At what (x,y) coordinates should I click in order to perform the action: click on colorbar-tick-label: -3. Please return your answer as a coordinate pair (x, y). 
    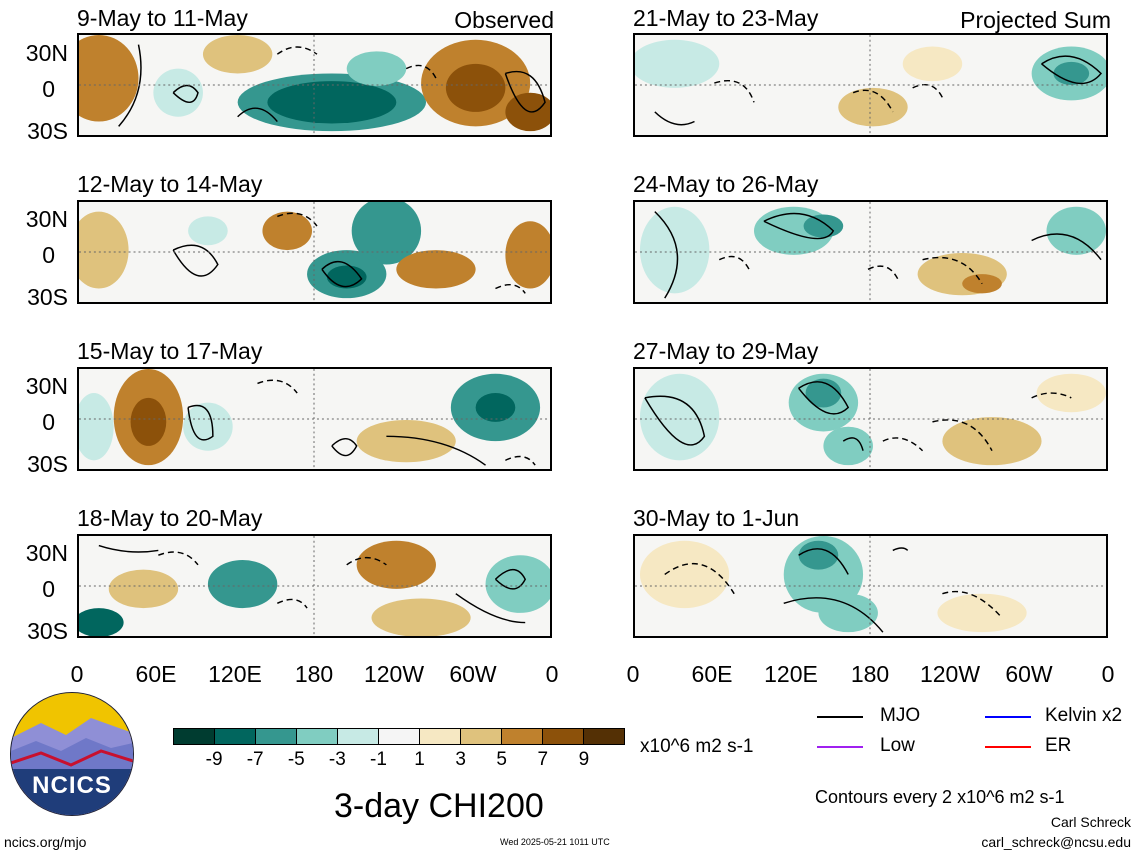
    Looking at the image, I should click on (337, 759).